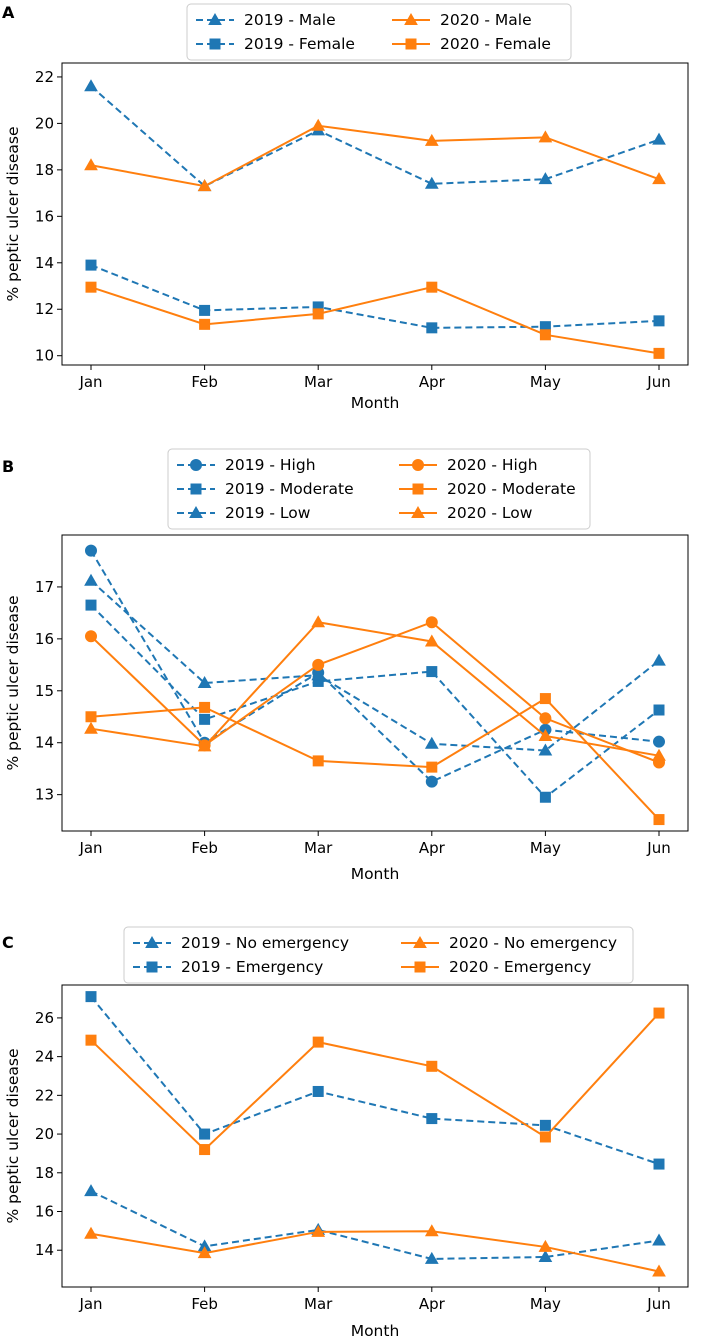 The image size is (702, 1339). Describe the element at coordinates (299, 44) in the screenshot. I see `legend-label: 2019 - Female` at that location.